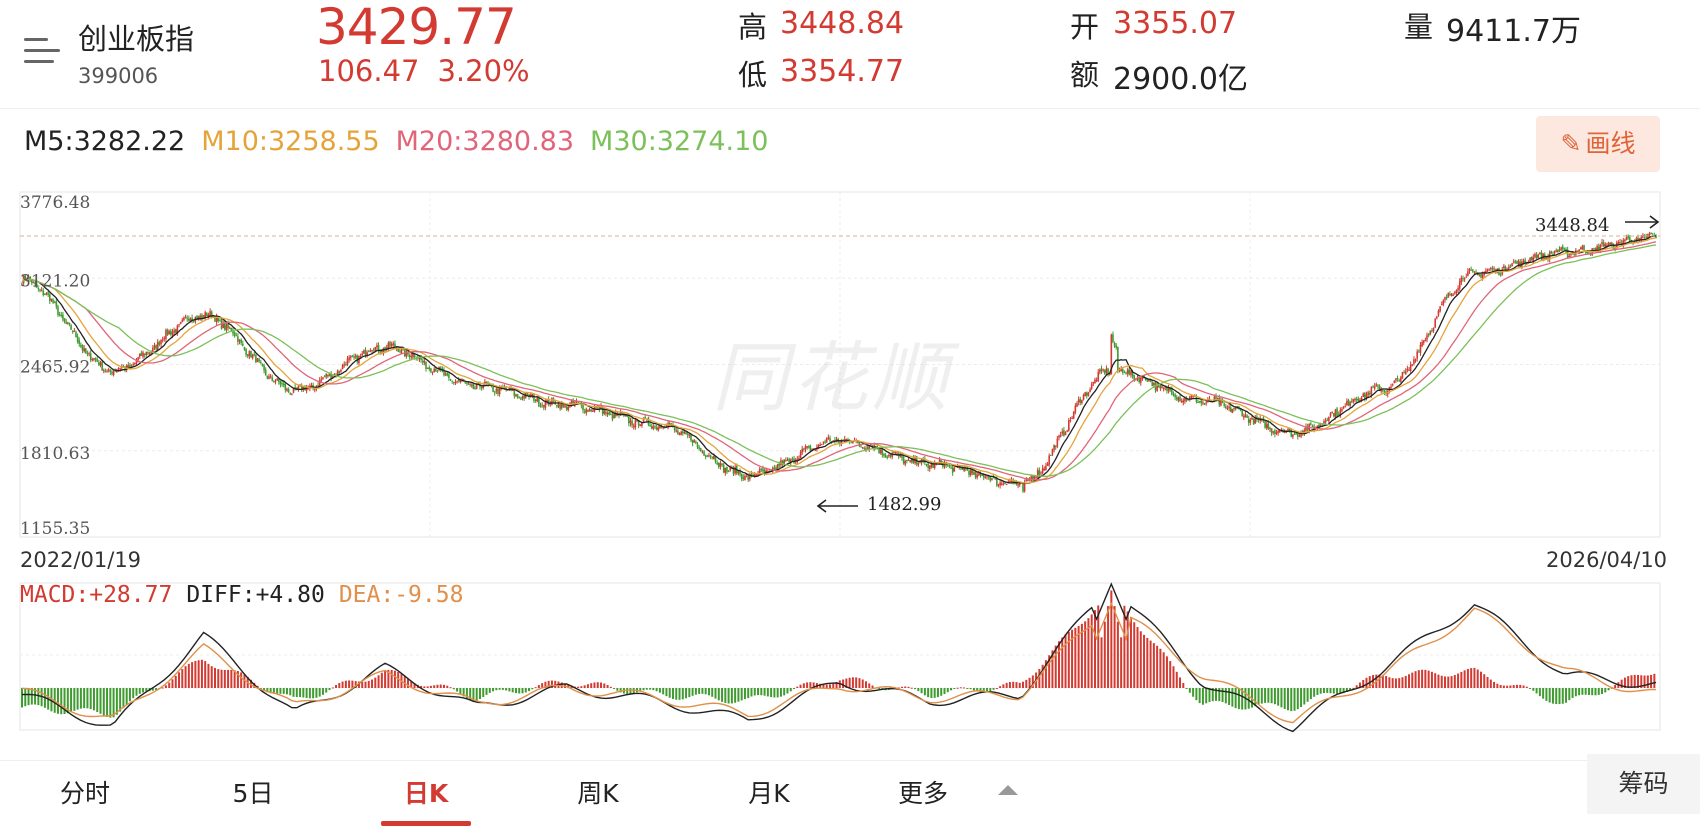  I want to click on chip-distribution-button: 筹码, so click(1643, 784).